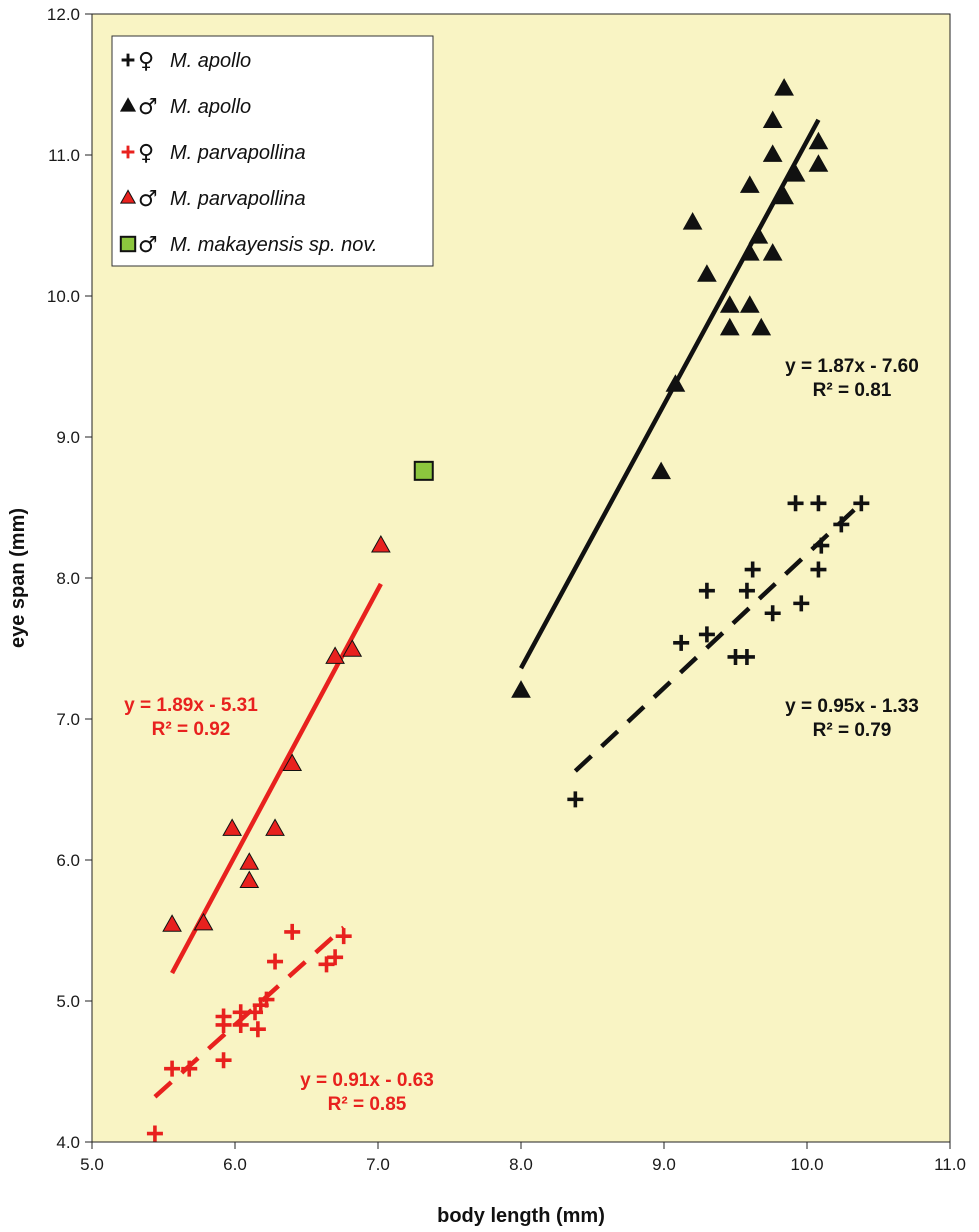  What do you see at coordinates (63, 14) in the screenshot?
I see `y-tick-label: 12.0` at bounding box center [63, 14].